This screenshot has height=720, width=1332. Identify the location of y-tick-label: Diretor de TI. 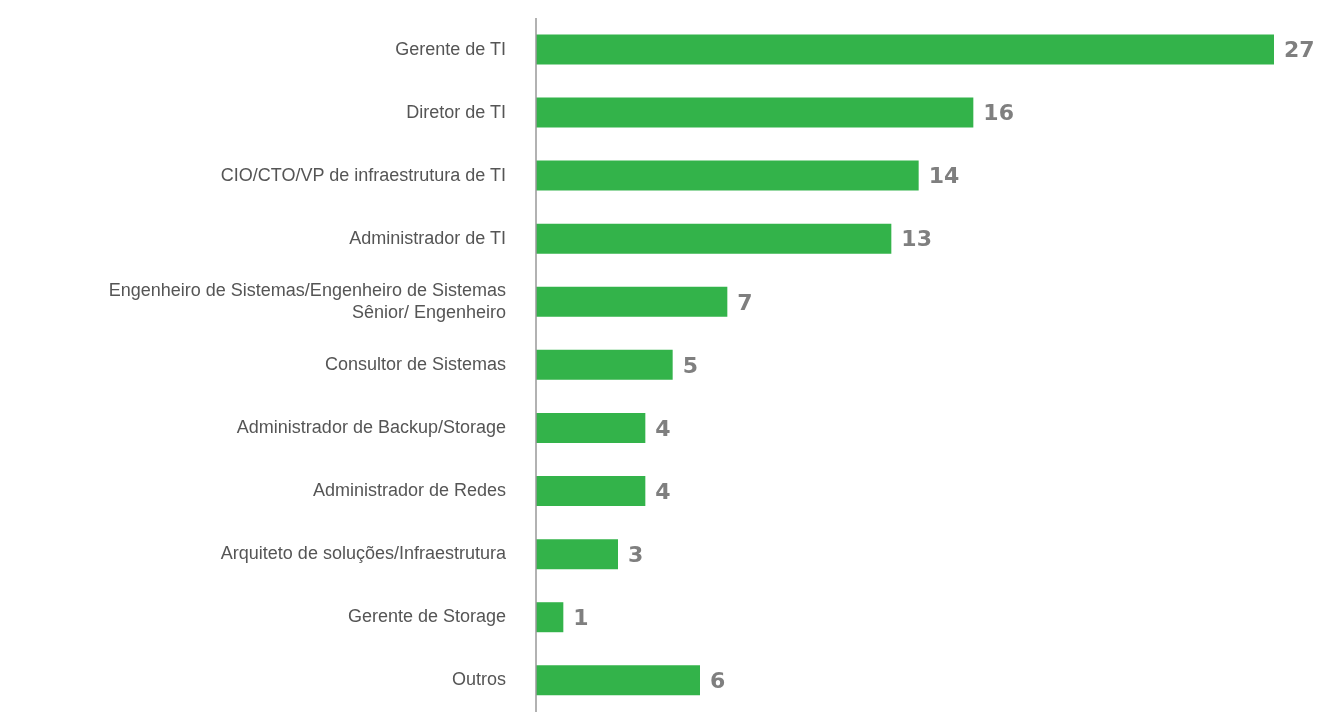
(456, 111).